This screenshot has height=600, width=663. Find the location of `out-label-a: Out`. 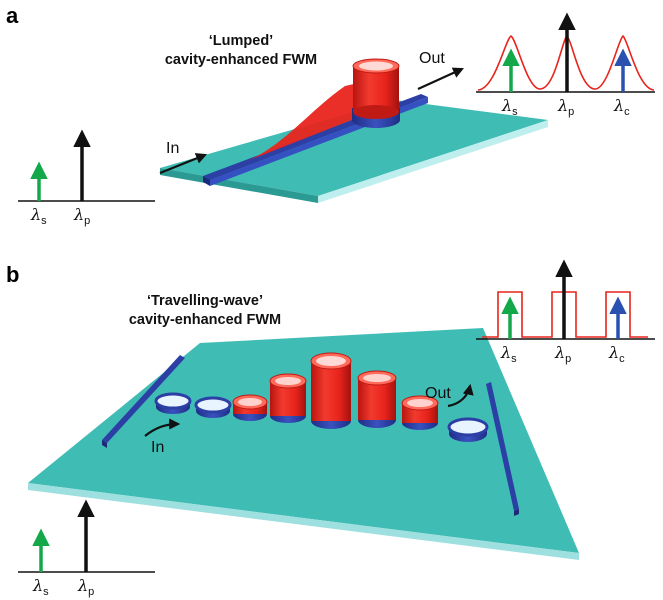

out-label-a: Out is located at coordinates (432, 58).